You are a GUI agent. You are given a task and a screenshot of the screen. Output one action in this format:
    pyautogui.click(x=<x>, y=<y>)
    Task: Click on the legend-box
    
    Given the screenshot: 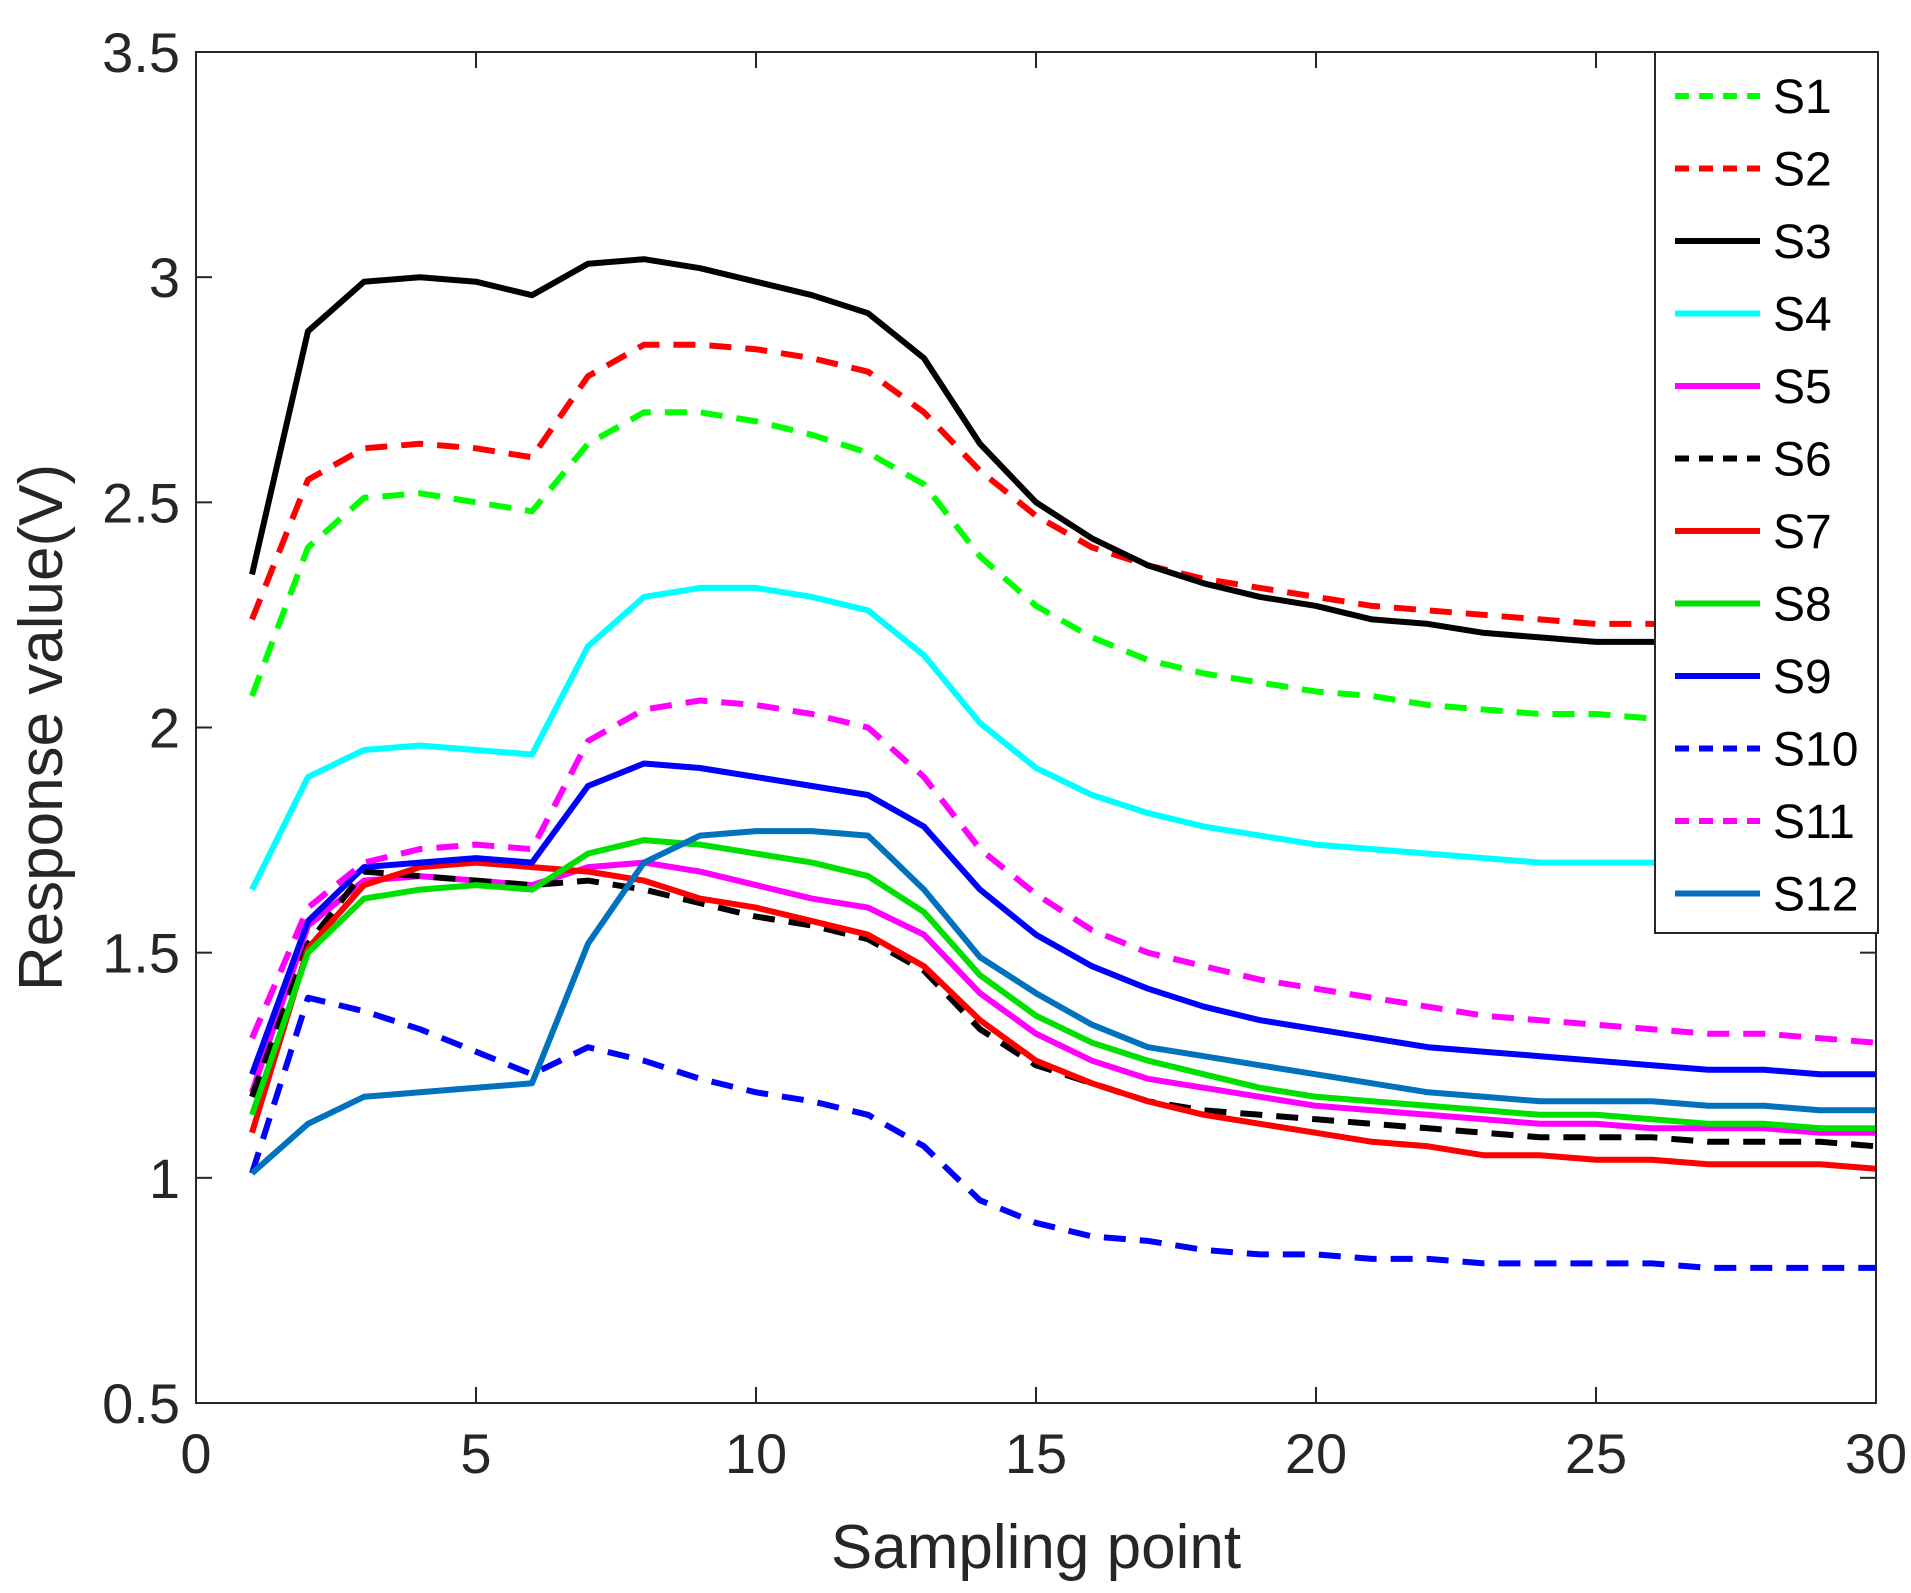 What is the action you would take?
    pyautogui.click(x=1766, y=492)
    